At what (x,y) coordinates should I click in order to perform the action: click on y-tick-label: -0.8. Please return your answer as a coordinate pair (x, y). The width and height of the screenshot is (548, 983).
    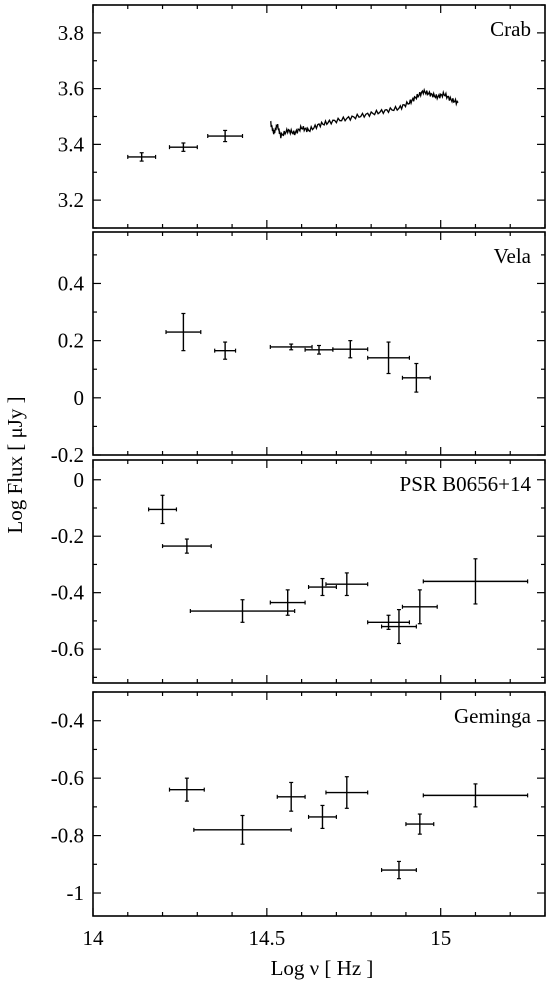
    Looking at the image, I should click on (67, 836).